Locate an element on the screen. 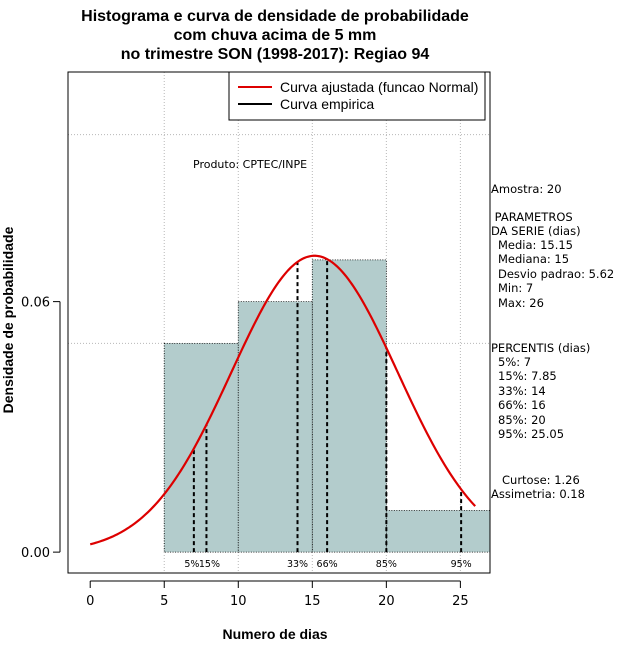 The width and height of the screenshot is (640, 660). legend-label-empirical: Curva empirica is located at coordinates (327, 104).